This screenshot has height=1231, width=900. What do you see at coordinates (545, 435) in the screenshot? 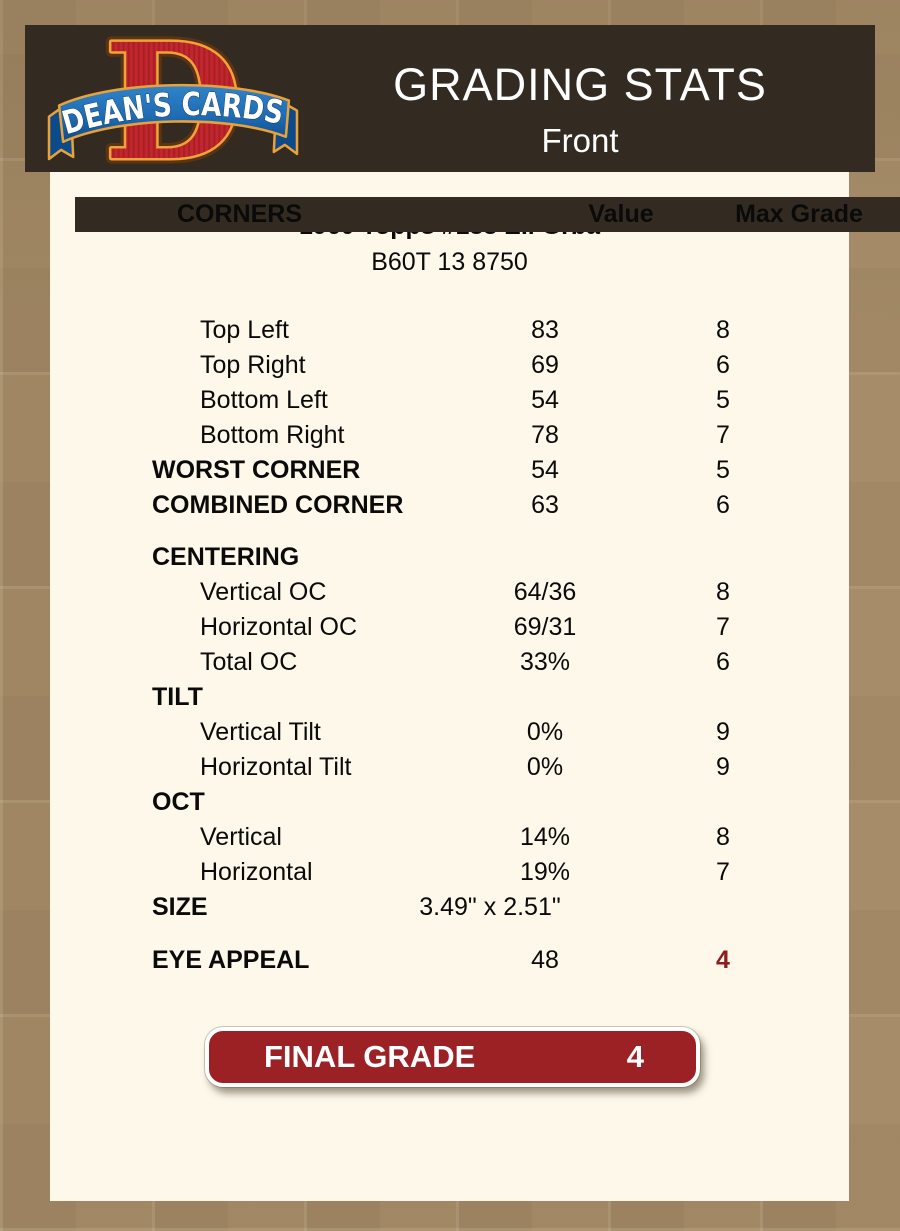
I see `row-value: 78` at bounding box center [545, 435].